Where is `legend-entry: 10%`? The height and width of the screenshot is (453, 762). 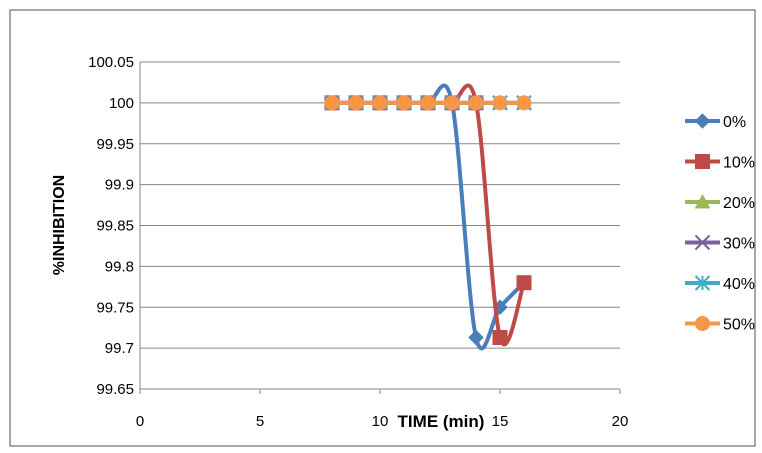
legend-entry: 10% is located at coordinates (720, 163).